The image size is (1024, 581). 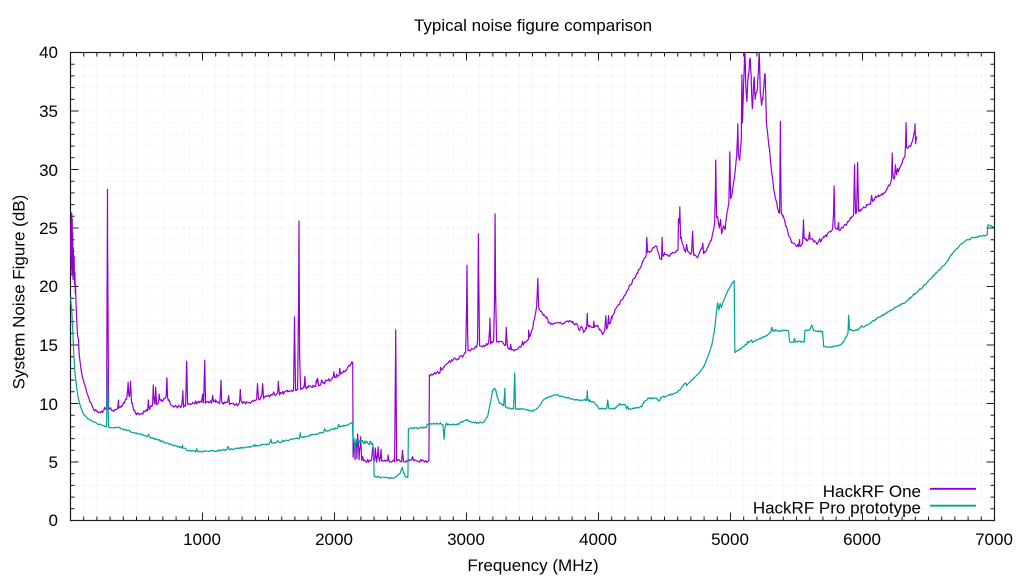 What do you see at coordinates (48, 228) in the screenshot?
I see `svg-text: 25` at bounding box center [48, 228].